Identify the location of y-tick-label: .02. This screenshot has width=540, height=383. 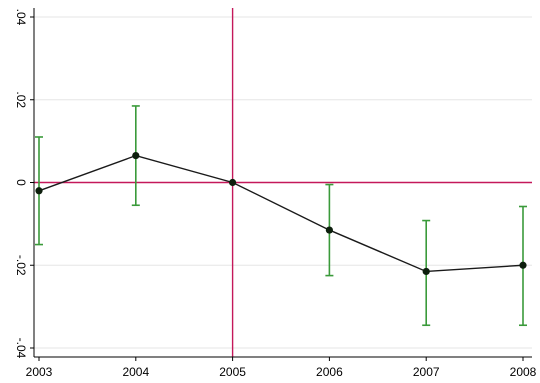
(21, 99).